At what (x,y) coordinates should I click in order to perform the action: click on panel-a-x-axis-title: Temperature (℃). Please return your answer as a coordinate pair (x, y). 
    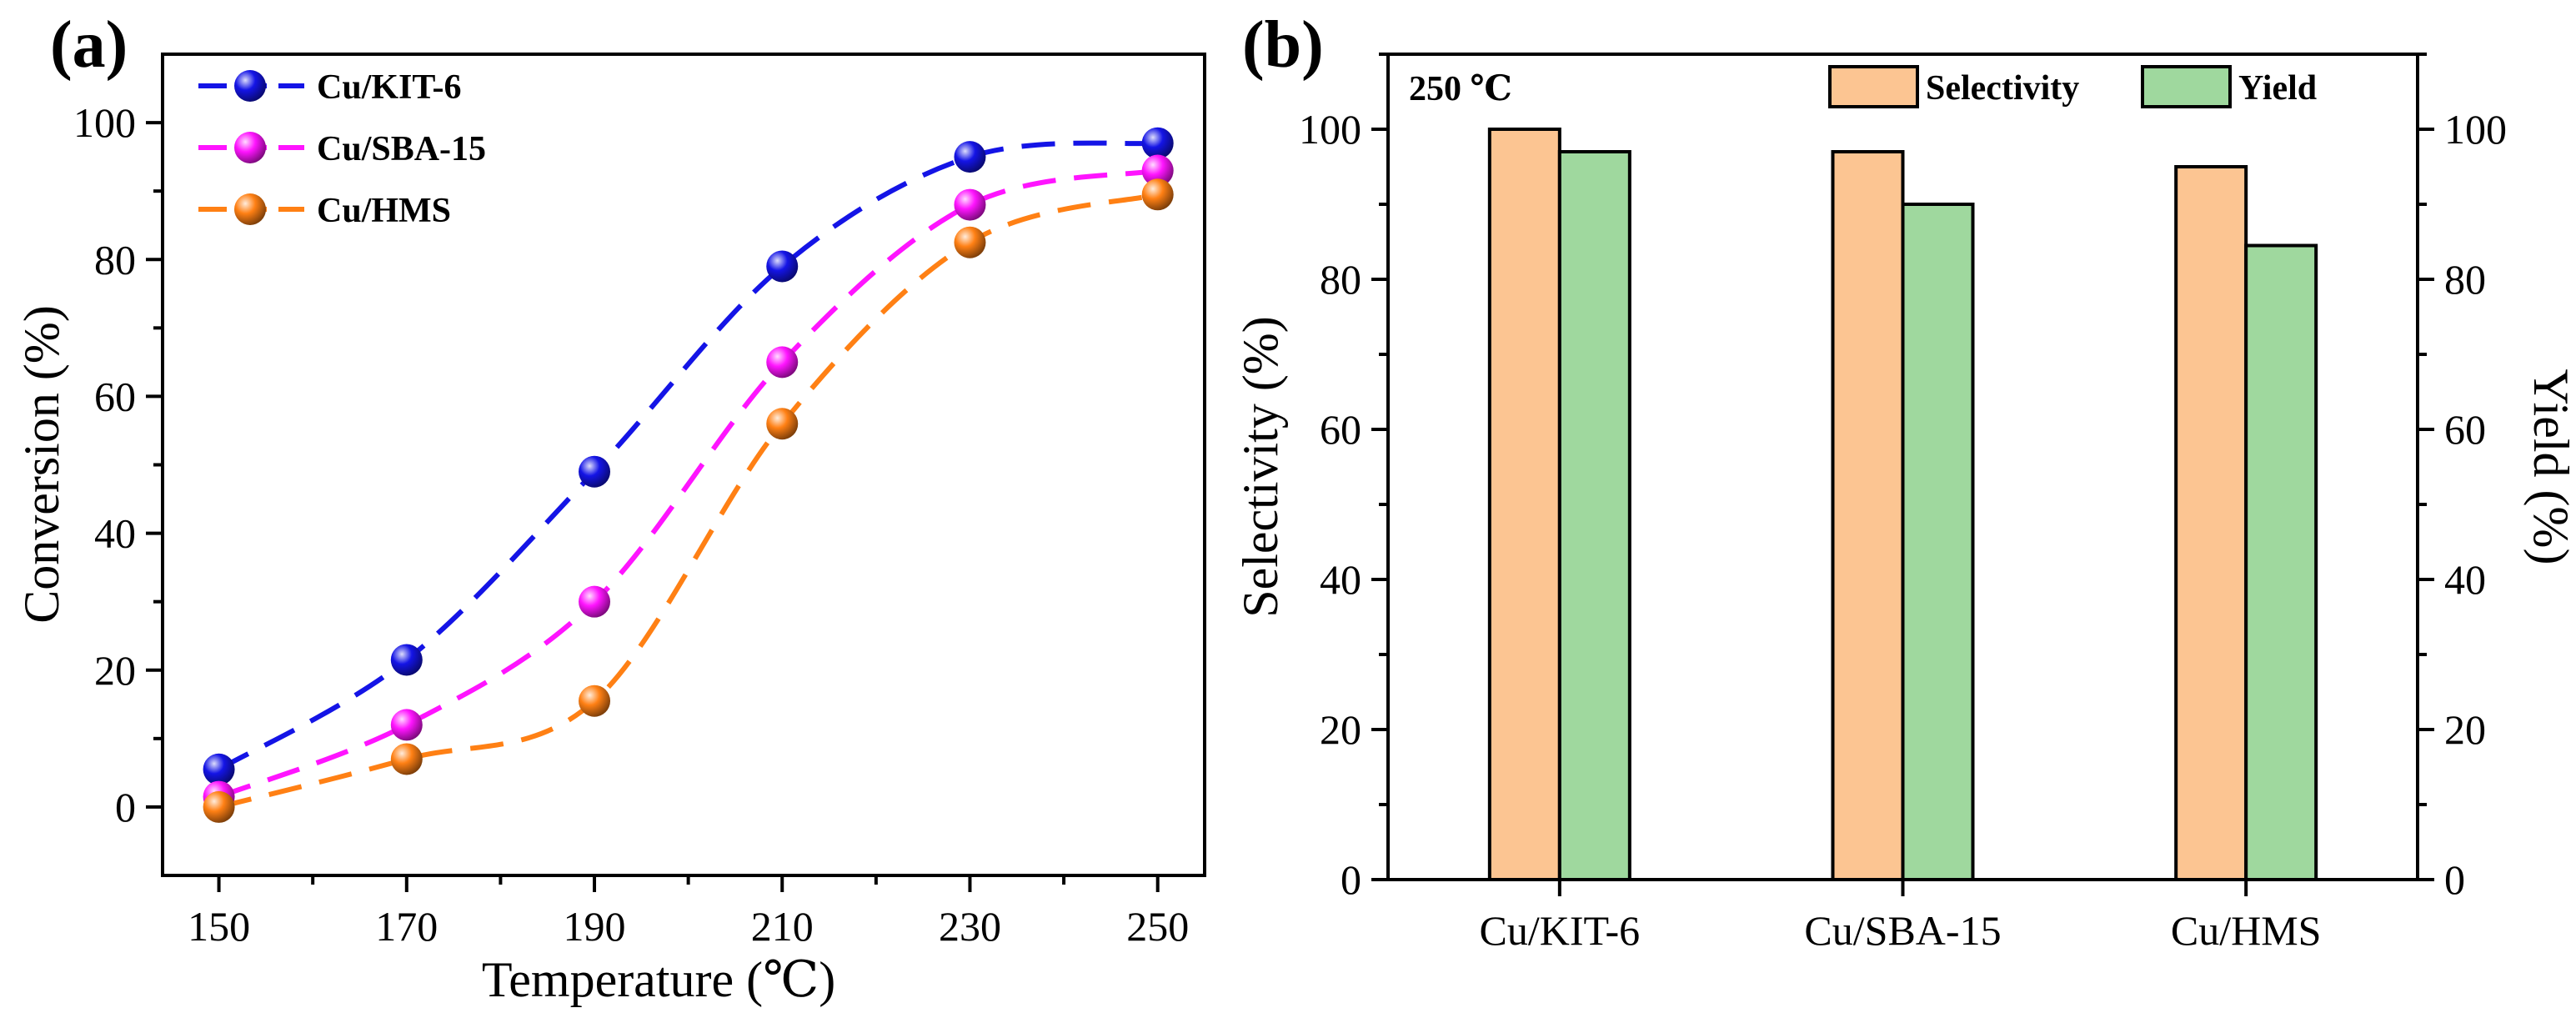
    Looking at the image, I should click on (658, 979).